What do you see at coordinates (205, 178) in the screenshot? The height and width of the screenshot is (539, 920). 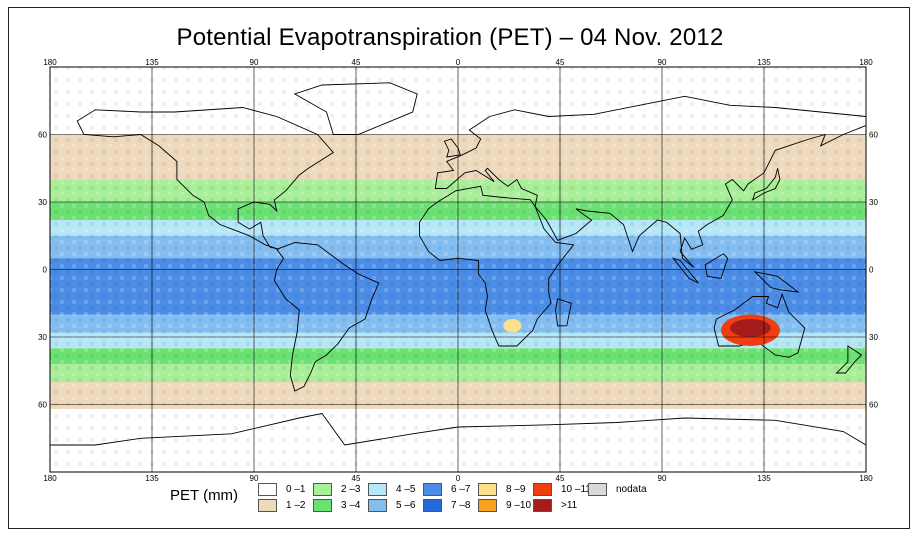 I see `coast-north-america` at bounding box center [205, 178].